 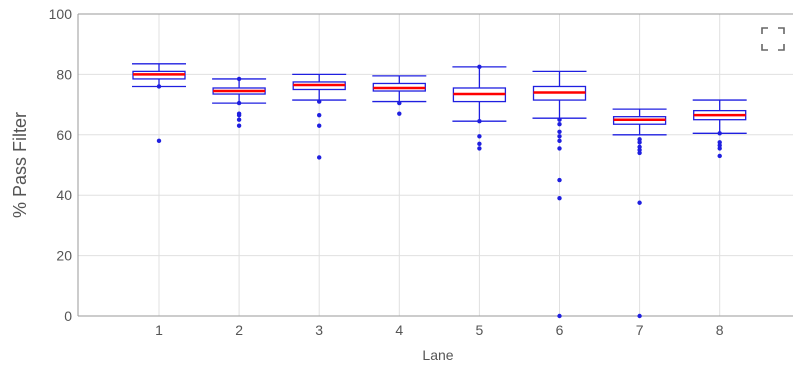 What do you see at coordinates (720, 330) in the screenshot?
I see `x-tick-label: 8` at bounding box center [720, 330].